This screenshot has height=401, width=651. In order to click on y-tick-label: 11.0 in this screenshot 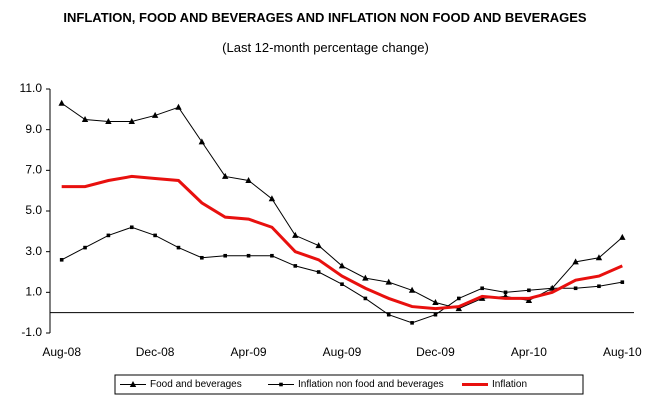, I will do `click(31, 88)`.